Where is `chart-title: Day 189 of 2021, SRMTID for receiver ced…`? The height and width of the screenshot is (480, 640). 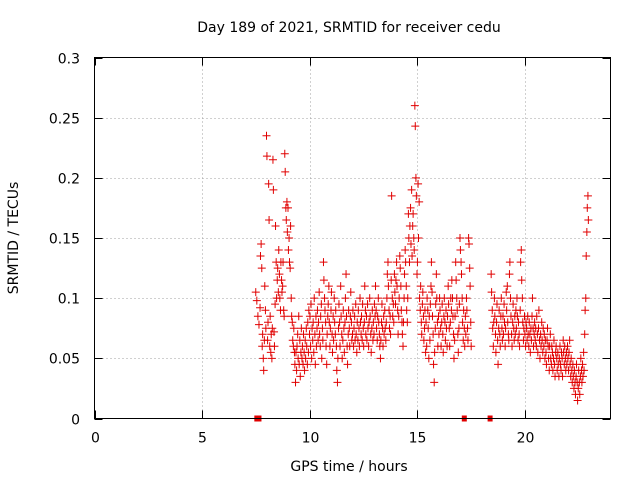
chart-title: Day 189 of 2021, SRMTID for receiver ced… is located at coordinates (348, 28).